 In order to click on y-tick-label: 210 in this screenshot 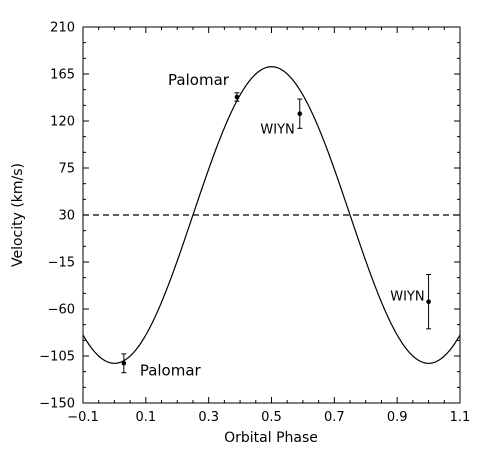, I will do `click(62, 28)`.